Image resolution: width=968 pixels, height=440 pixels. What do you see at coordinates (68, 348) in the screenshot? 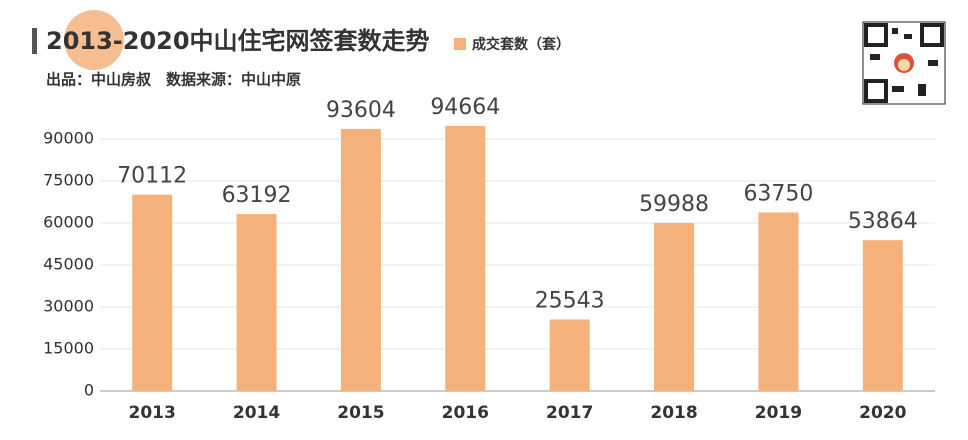
I see `y-tick-label: 15000` at bounding box center [68, 348].